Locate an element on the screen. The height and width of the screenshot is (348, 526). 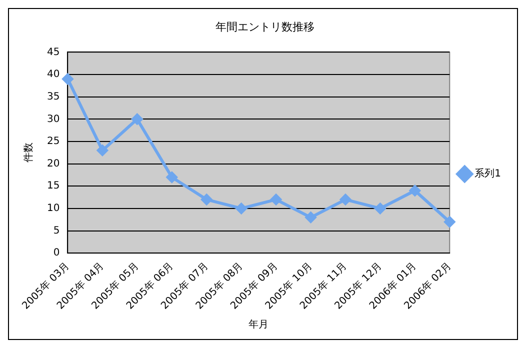
y-tick-label: 5 is located at coordinates (56, 230).